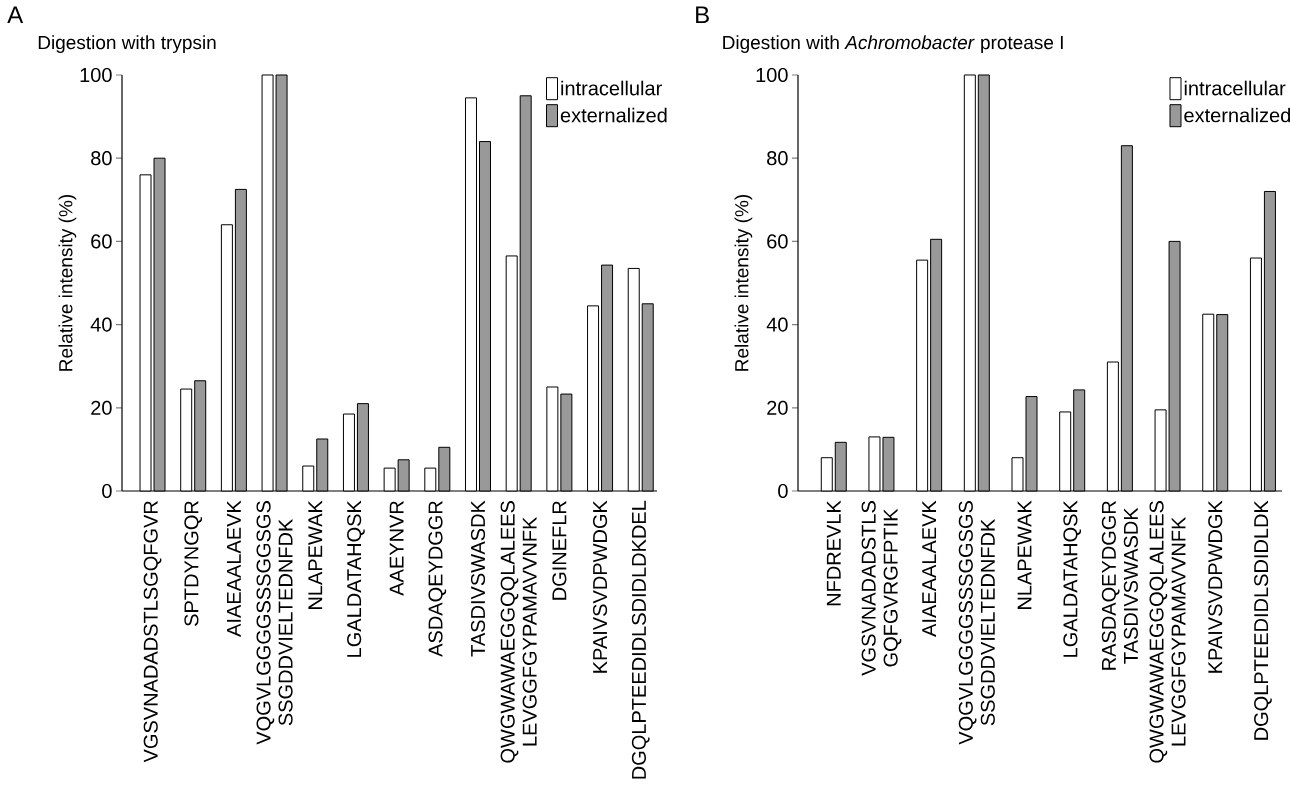 This screenshot has height=800, width=1290. Describe the element at coordinates (478, 578) in the screenshot. I see `x-tick-label: TASDIVSWASDK` at that location.